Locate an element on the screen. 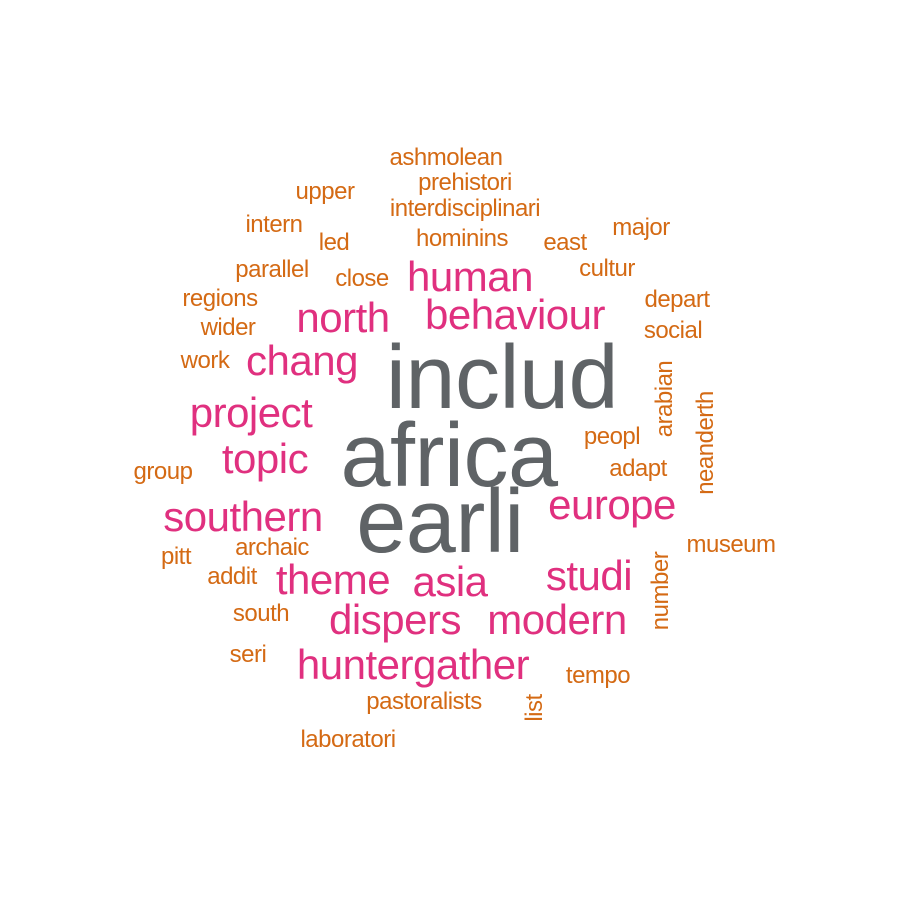 The height and width of the screenshot is (900, 900). word-human: human is located at coordinates (470, 276).